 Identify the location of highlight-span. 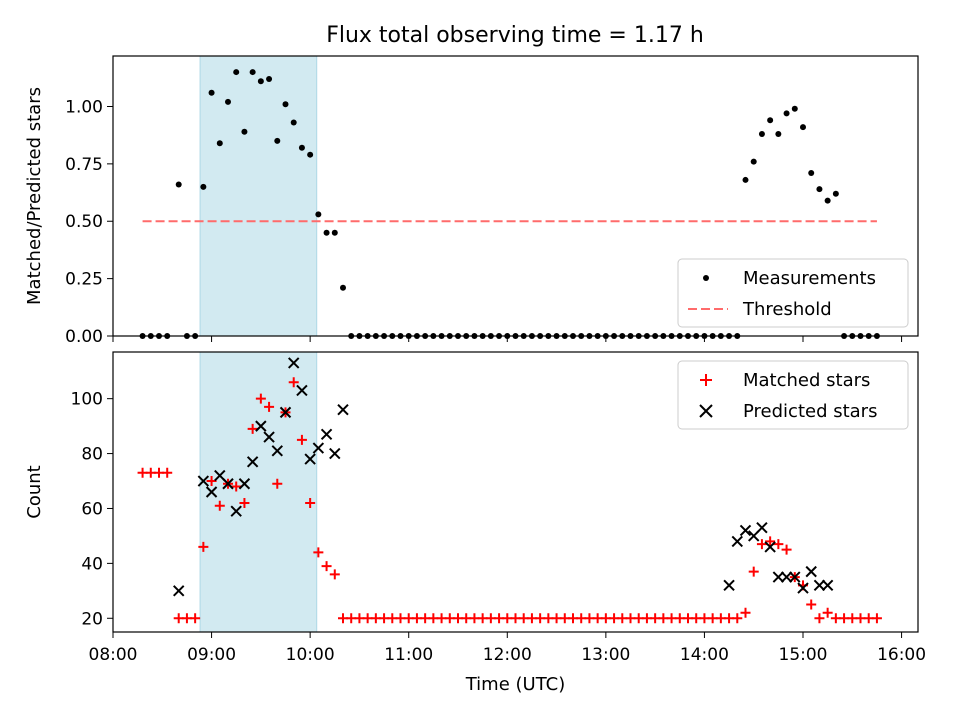
(258, 196).